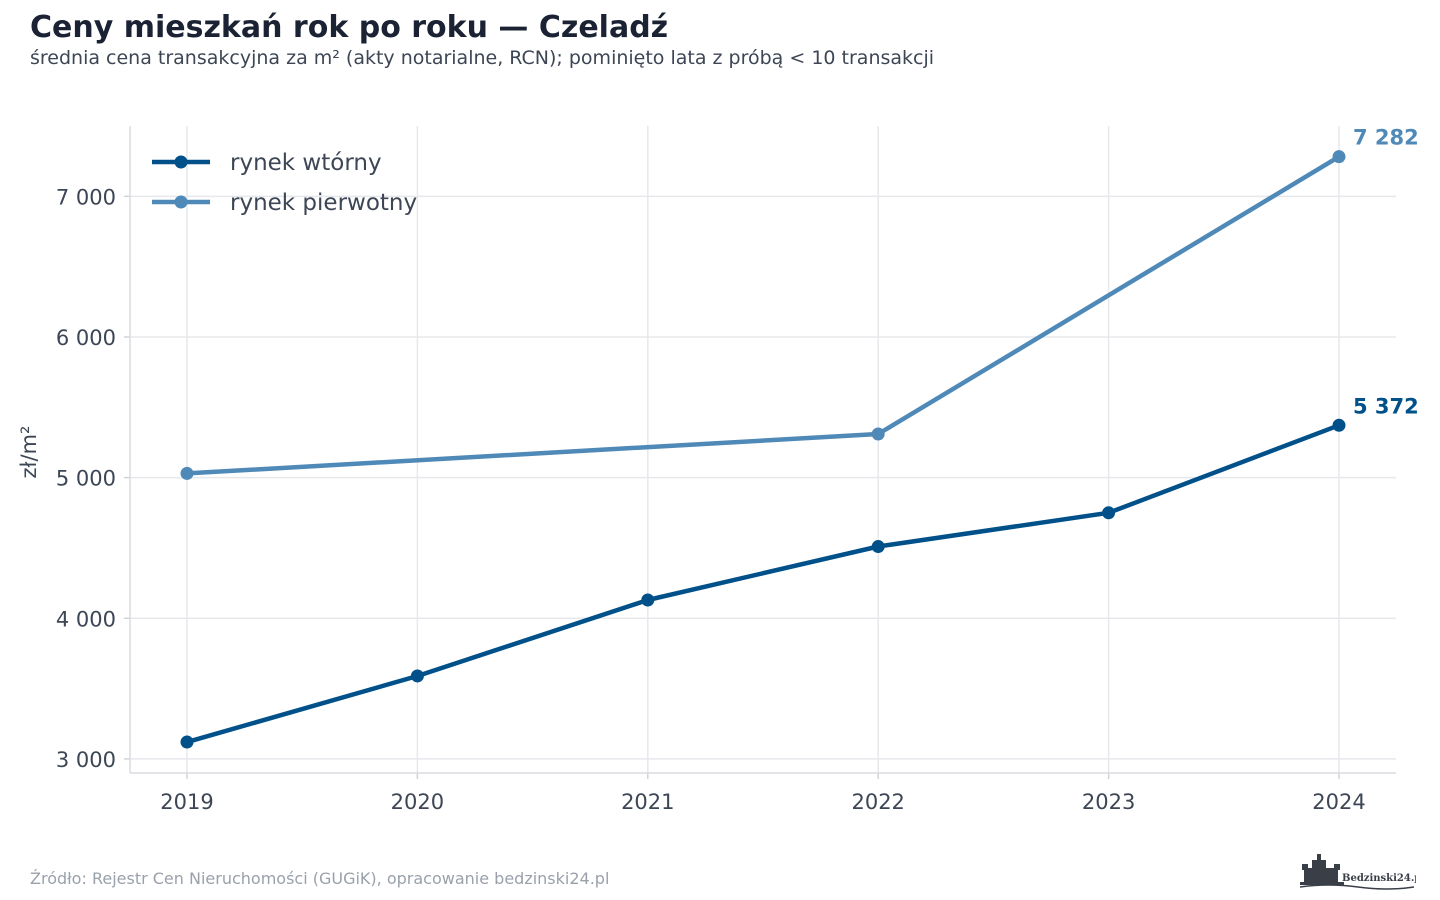  I want to click on publisher-logo: Bedzinski24.pl, so click(1357, 872).